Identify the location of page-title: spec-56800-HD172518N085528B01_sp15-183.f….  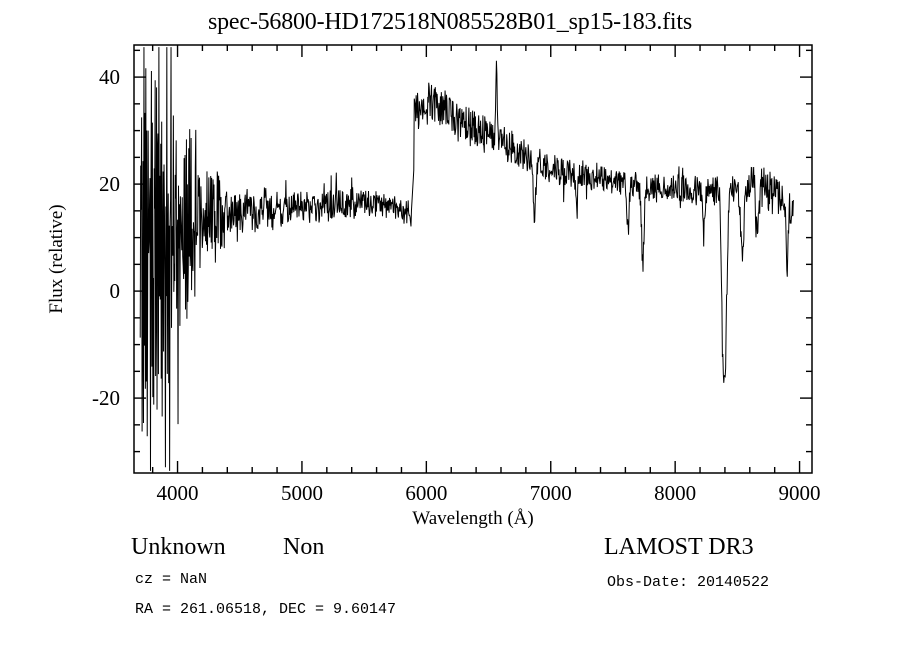
(450, 22).